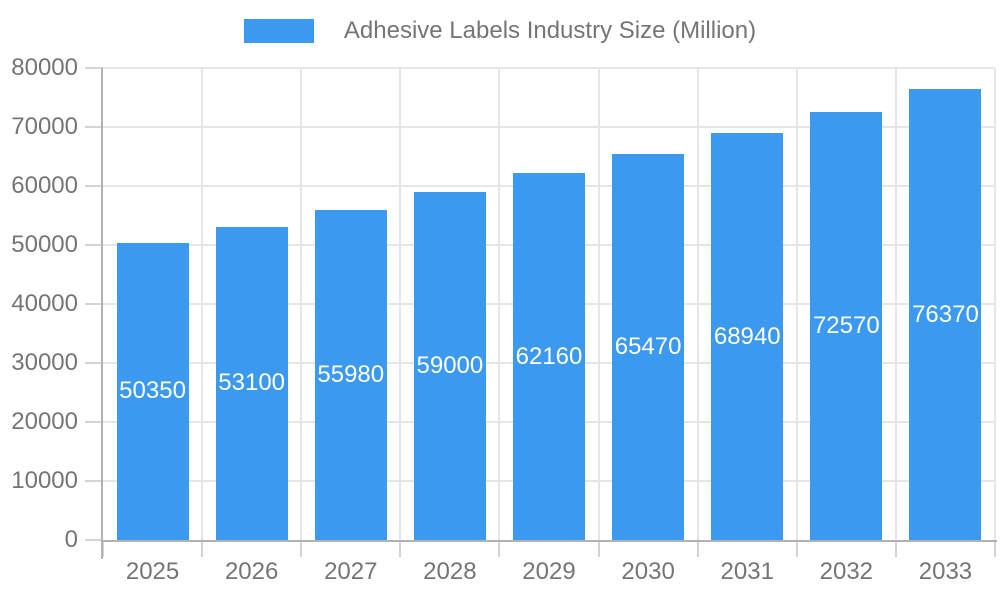 Image resolution: width=1000 pixels, height=600 pixels. I want to click on legend: Adhesive Labels Industry Size (Million), so click(500, 31).